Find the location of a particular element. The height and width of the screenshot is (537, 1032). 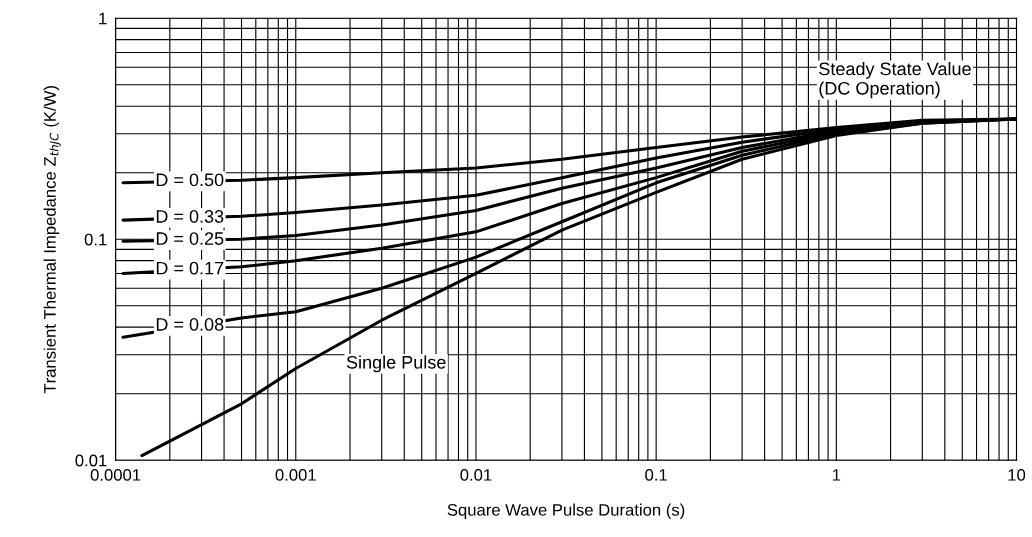

y-tick-label: 1 is located at coordinates (103, 18).